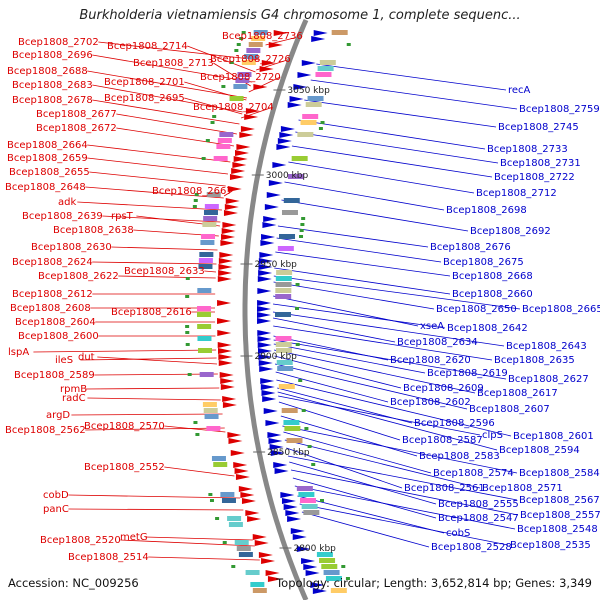 This screenshot has width=600, height=600. What do you see at coordinates (538, 127) in the screenshot?
I see `gene-label-right: Bcep1808_2745` at bounding box center [538, 127].